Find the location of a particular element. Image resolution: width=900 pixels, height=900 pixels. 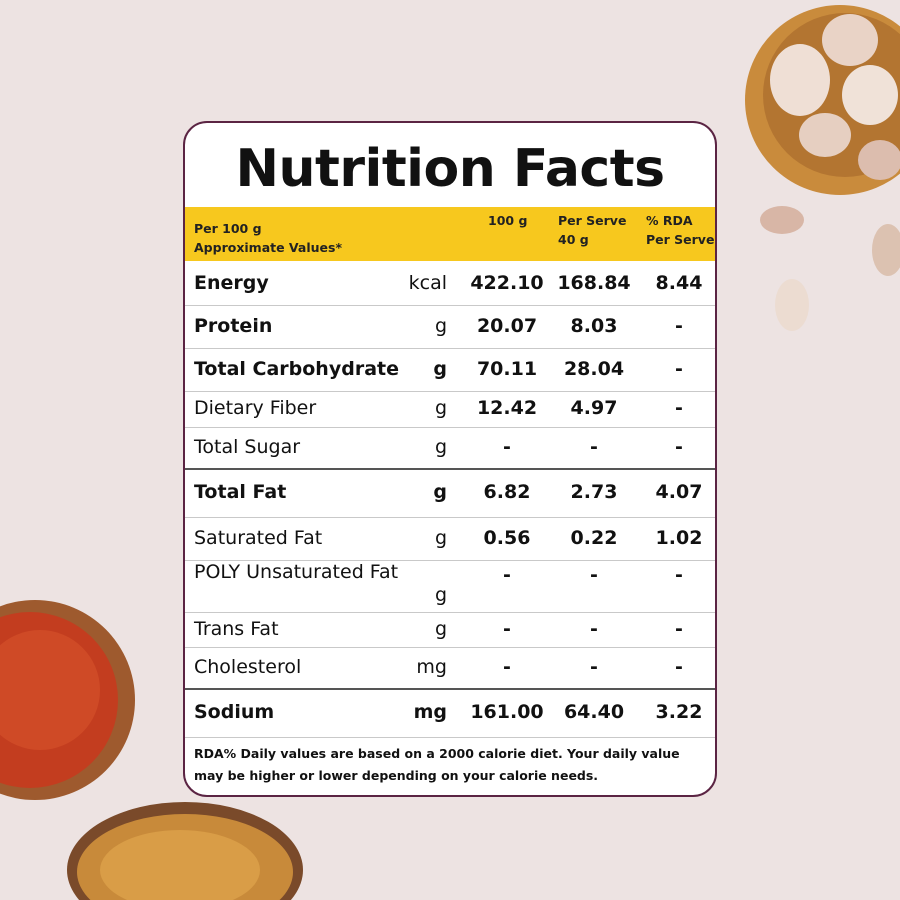

row-name: Total Carbohydrate is located at coordinates (296, 368).